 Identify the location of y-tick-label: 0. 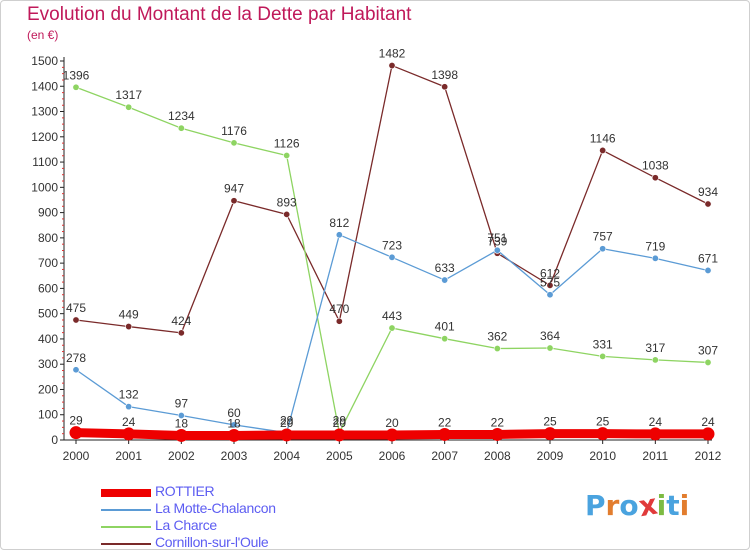
(54, 440).